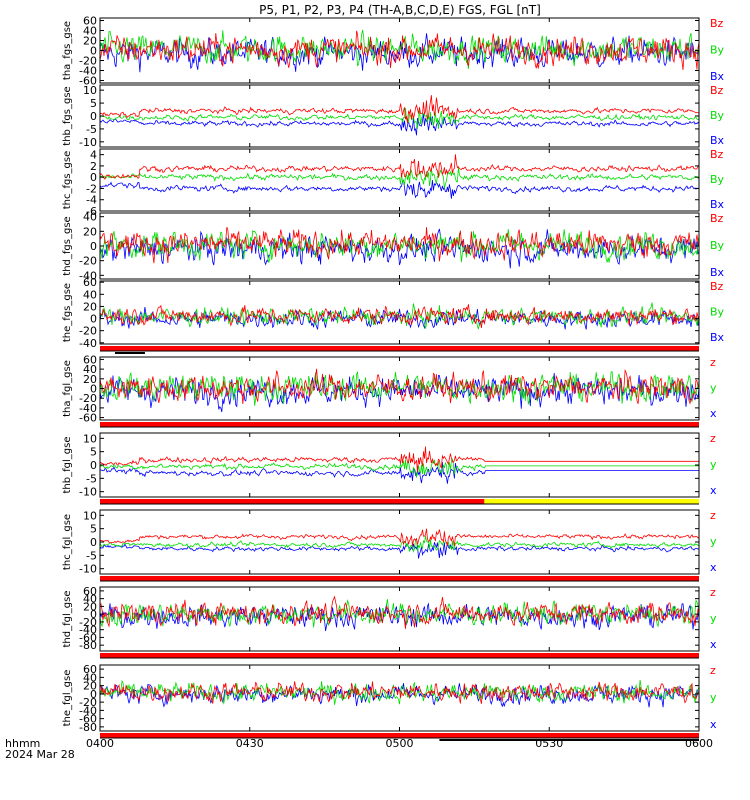 This screenshot has width=750, height=800. Describe the element at coordinates (91, 211) in the screenshot. I see `y-tick-label: -6` at that location.